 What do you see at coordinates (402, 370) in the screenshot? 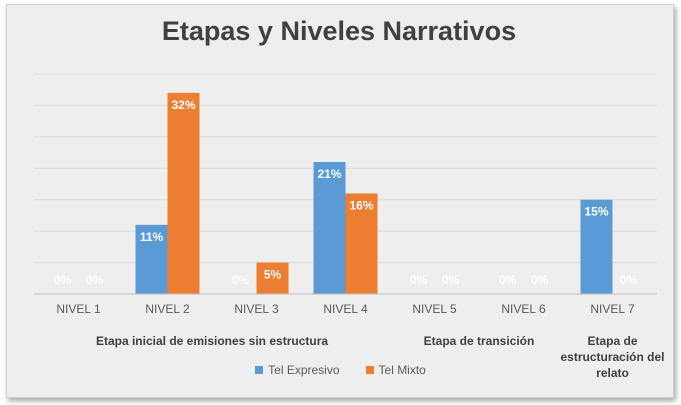
I see `legend-label-series-2: Tel Mixto` at bounding box center [402, 370].